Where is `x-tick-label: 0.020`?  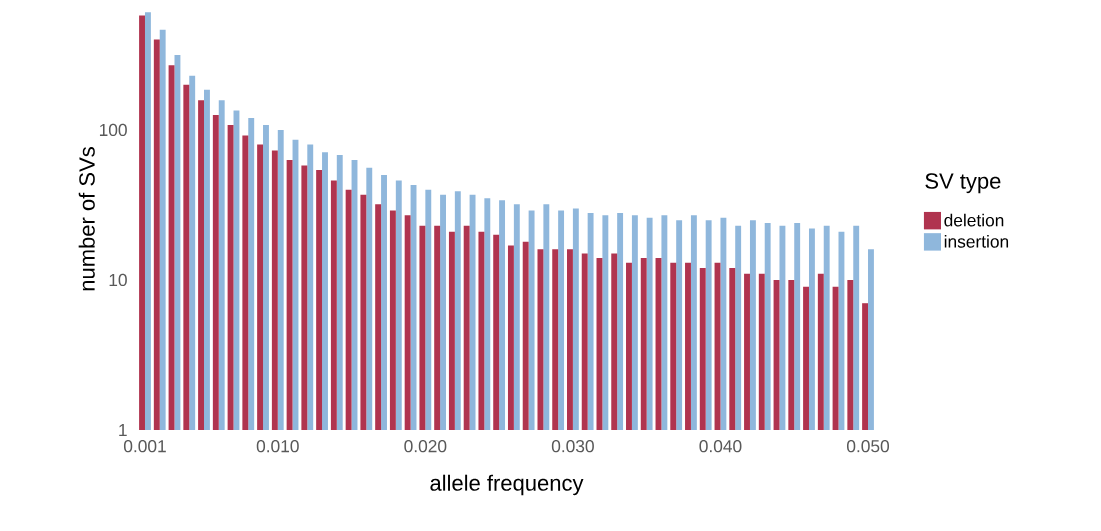 x-tick-label: 0.020 is located at coordinates (425, 446).